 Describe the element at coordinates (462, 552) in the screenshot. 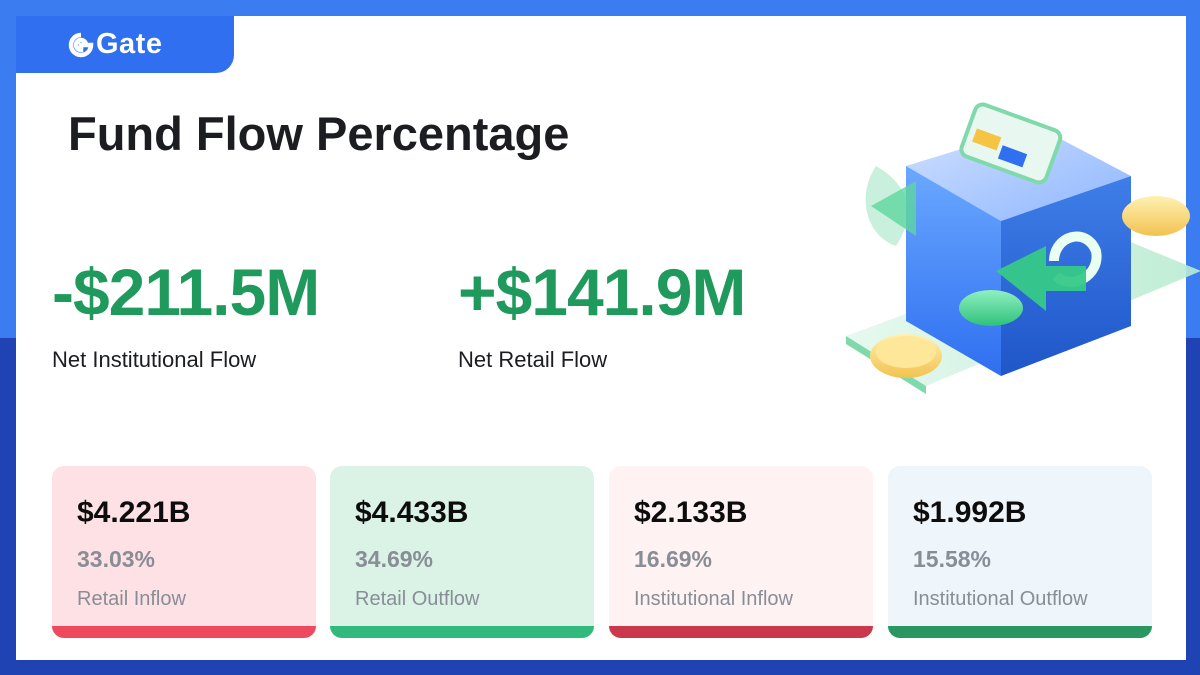

I see `card-retail-outflow: $4.433B 34.69% Retail Outflow` at that location.